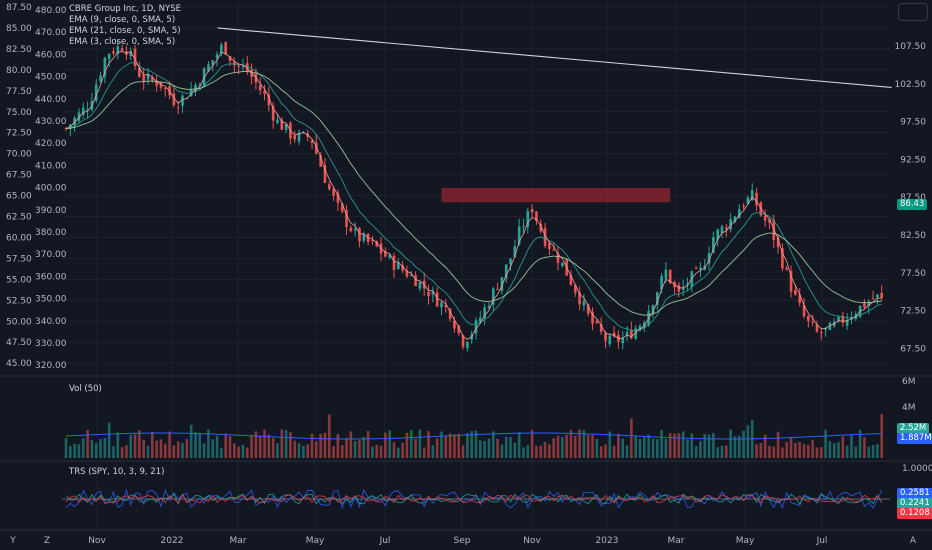 The image size is (932, 550). Describe the element at coordinates (556, 195) in the screenshot. I see `resistance-zone` at that location.